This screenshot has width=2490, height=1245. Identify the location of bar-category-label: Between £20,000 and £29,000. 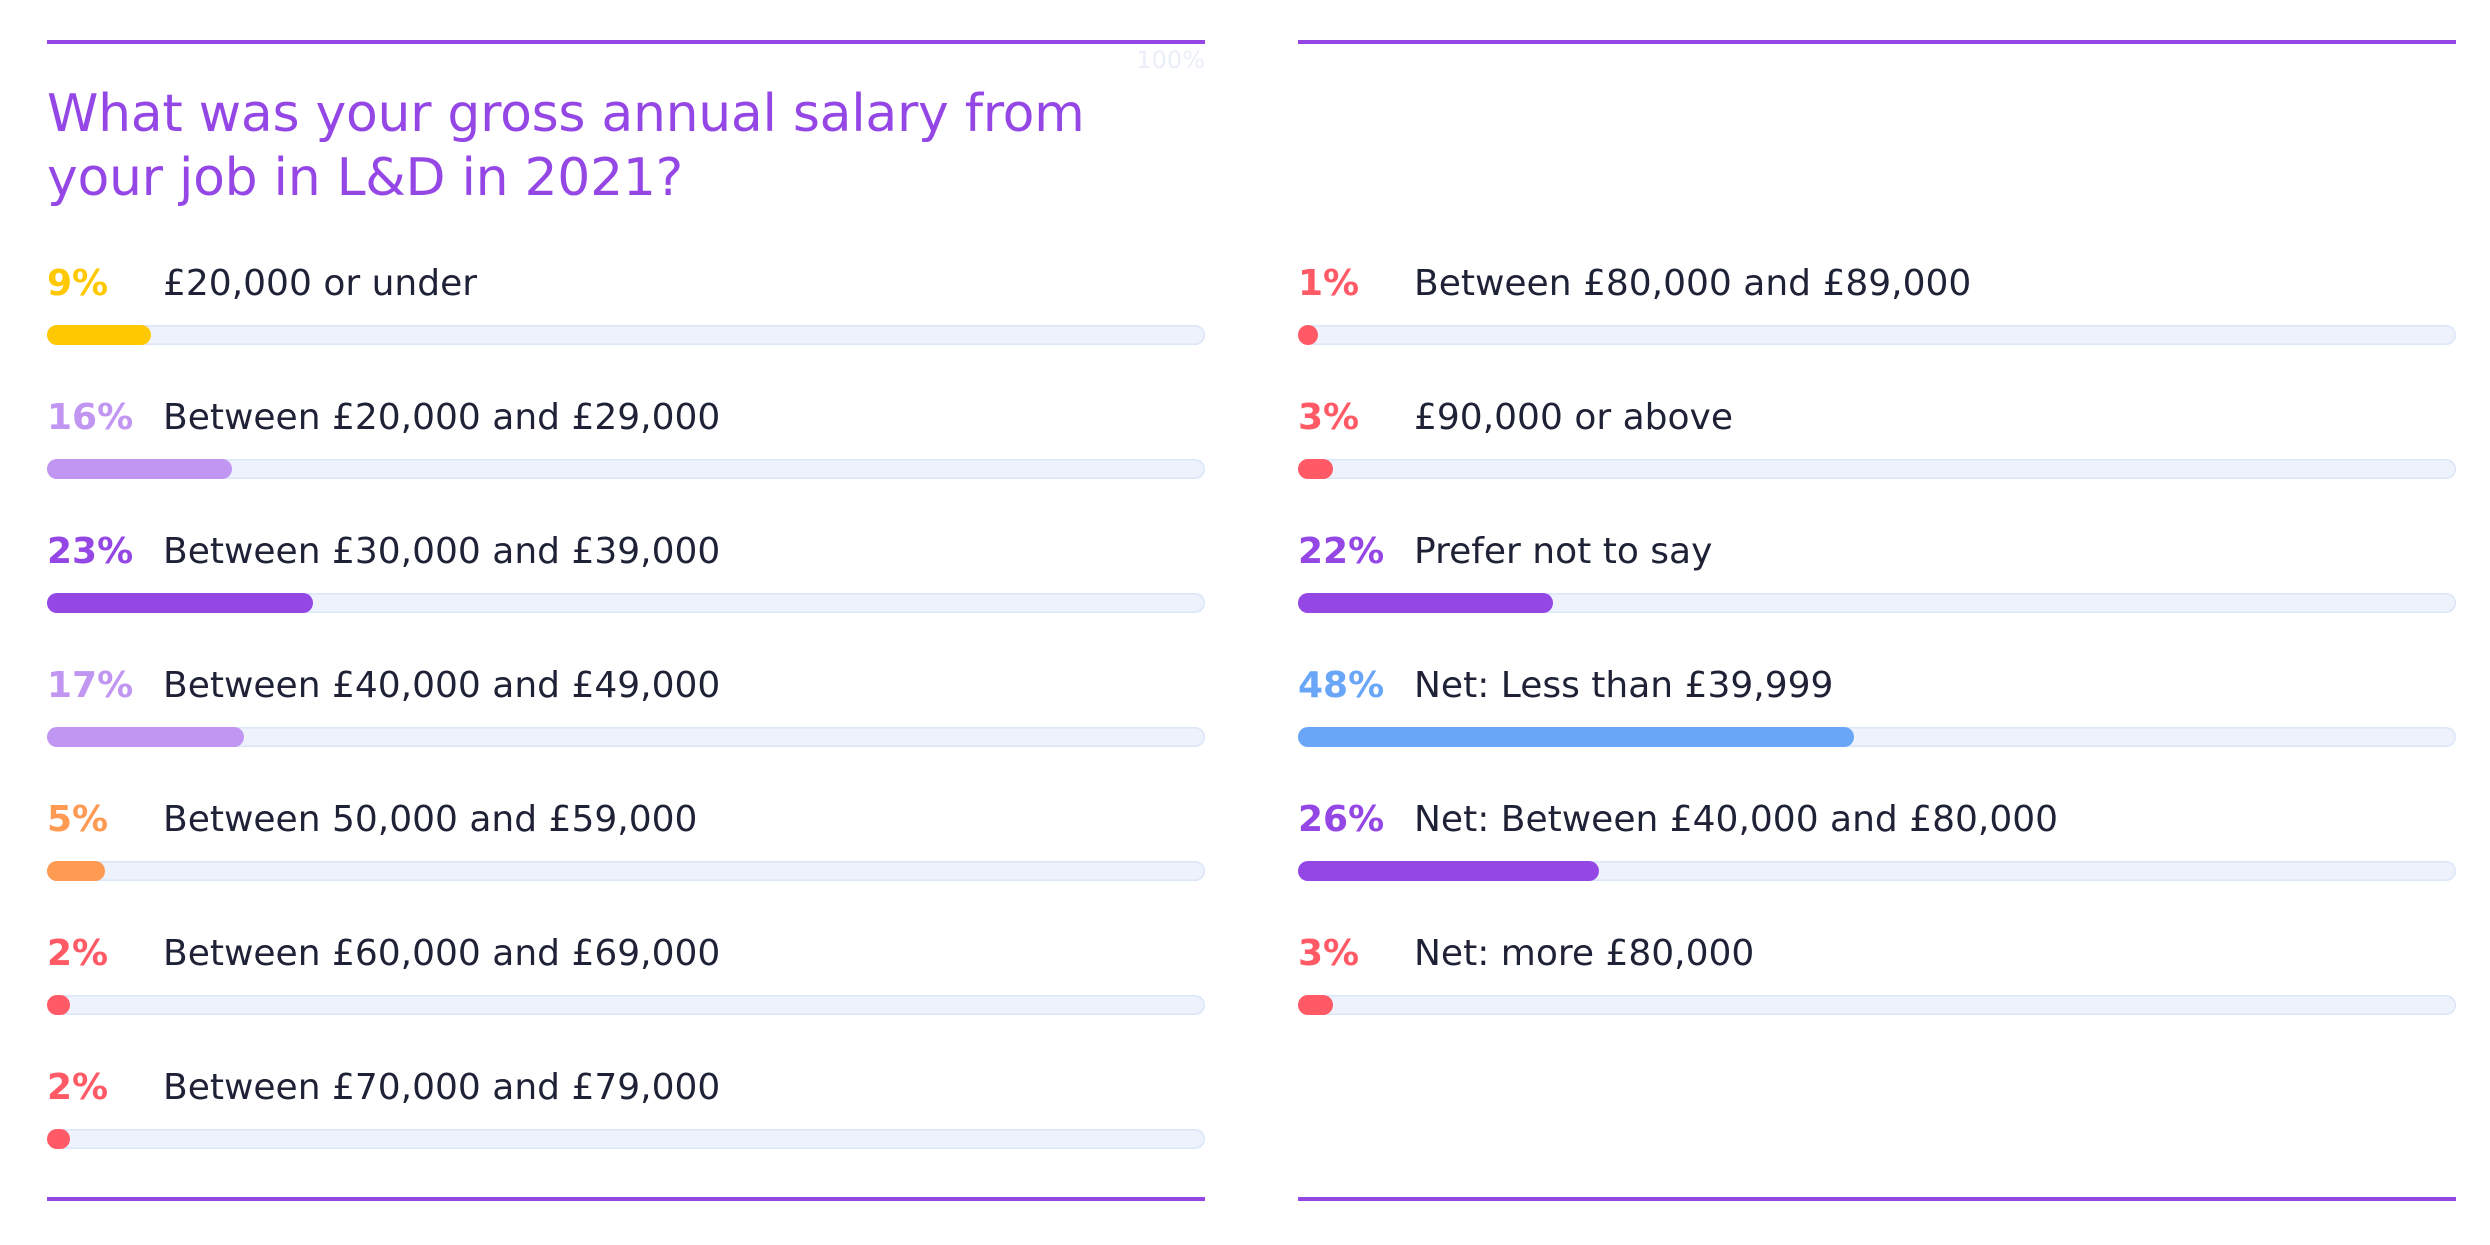
(442, 417).